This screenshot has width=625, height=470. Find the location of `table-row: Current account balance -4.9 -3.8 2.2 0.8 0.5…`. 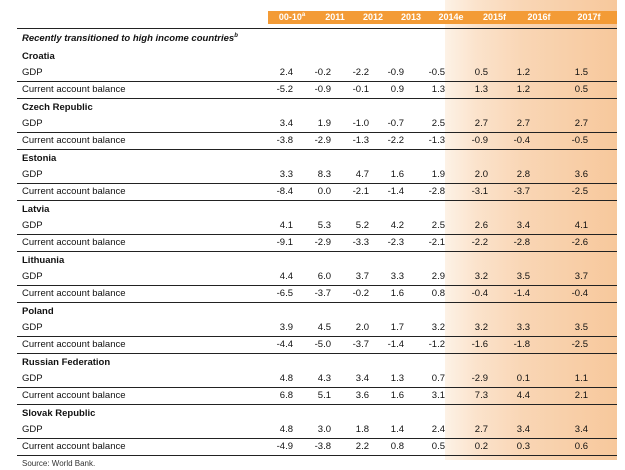

table-row: Current account balance -4.9 -3.8 2.2 0.8 0.5… is located at coordinates (319, 447).